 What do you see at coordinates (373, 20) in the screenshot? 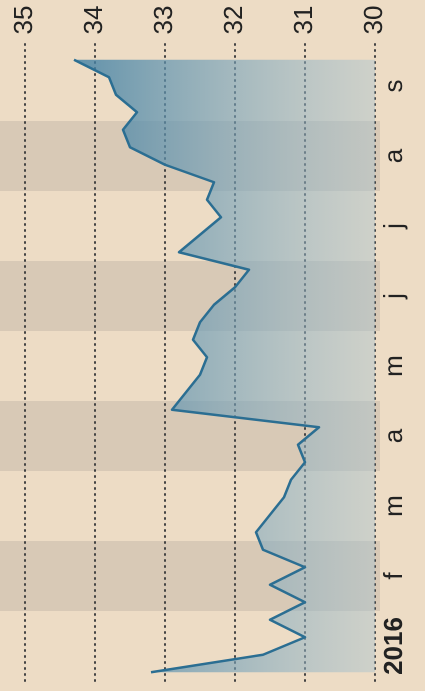
I see `y-tick-label: 30` at bounding box center [373, 20].